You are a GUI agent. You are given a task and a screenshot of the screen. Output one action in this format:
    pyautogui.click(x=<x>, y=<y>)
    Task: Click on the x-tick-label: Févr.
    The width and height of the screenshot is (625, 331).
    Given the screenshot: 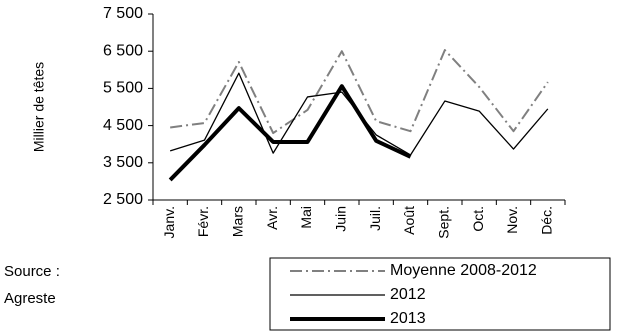 What is the action you would take?
    pyautogui.click(x=203, y=221)
    